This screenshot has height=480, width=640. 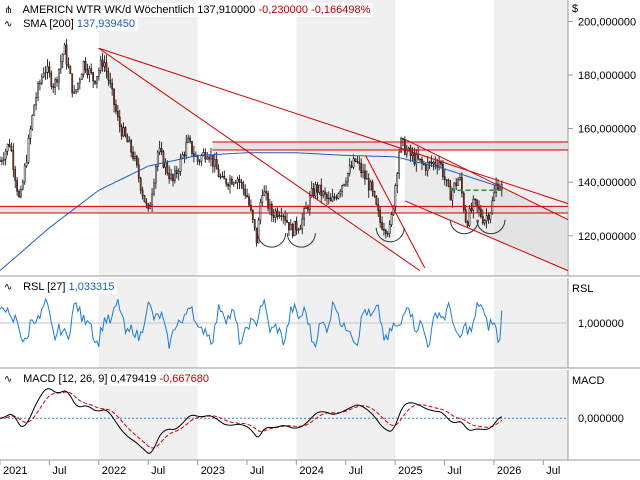 I want to click on macd-legend: ∿ MACD [12, 26, 9] 0,479419 -0,667680, so click(x=108, y=379).